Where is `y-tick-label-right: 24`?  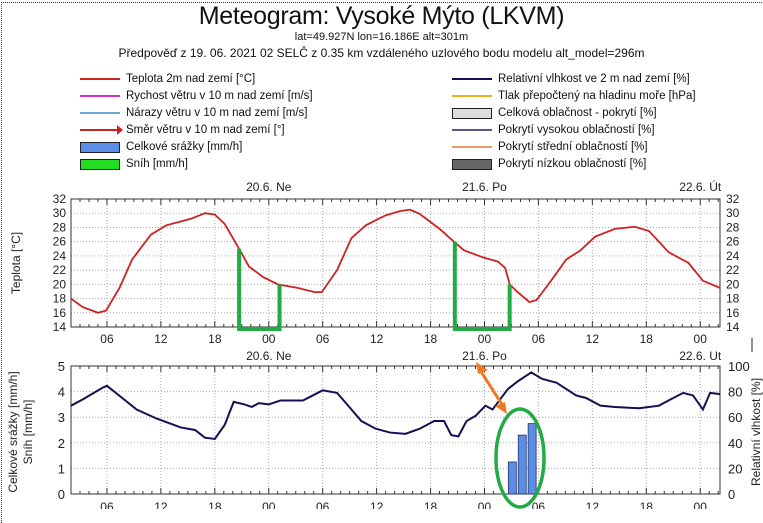 y-tick-label-right: 24 is located at coordinates (733, 256).